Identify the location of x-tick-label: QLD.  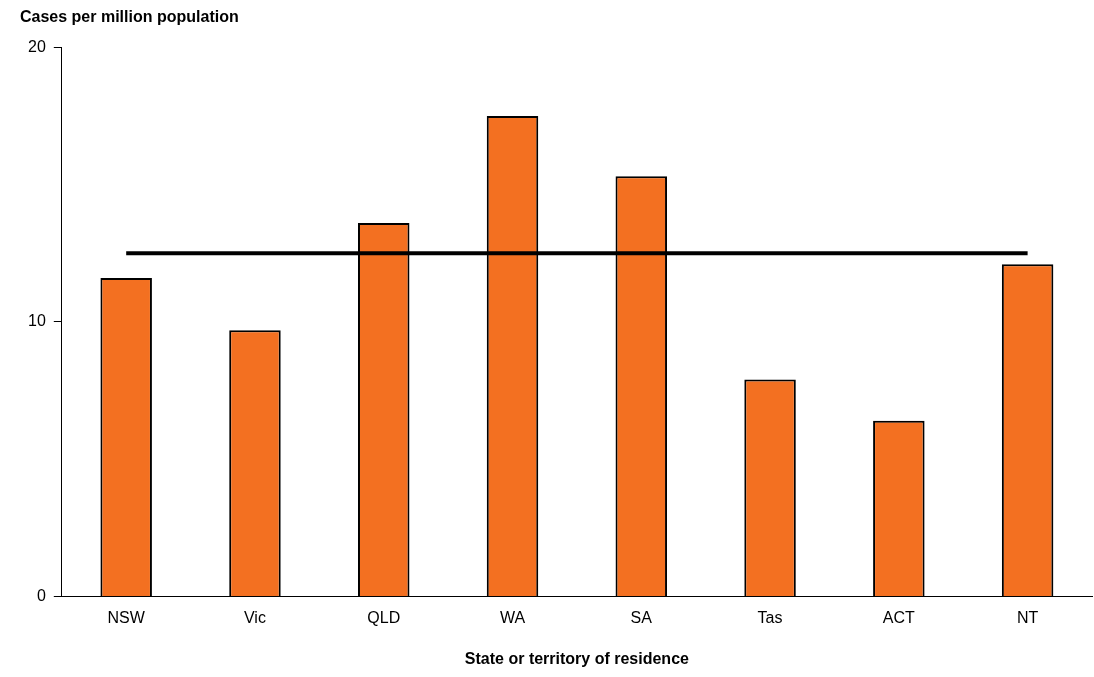
(384, 617).